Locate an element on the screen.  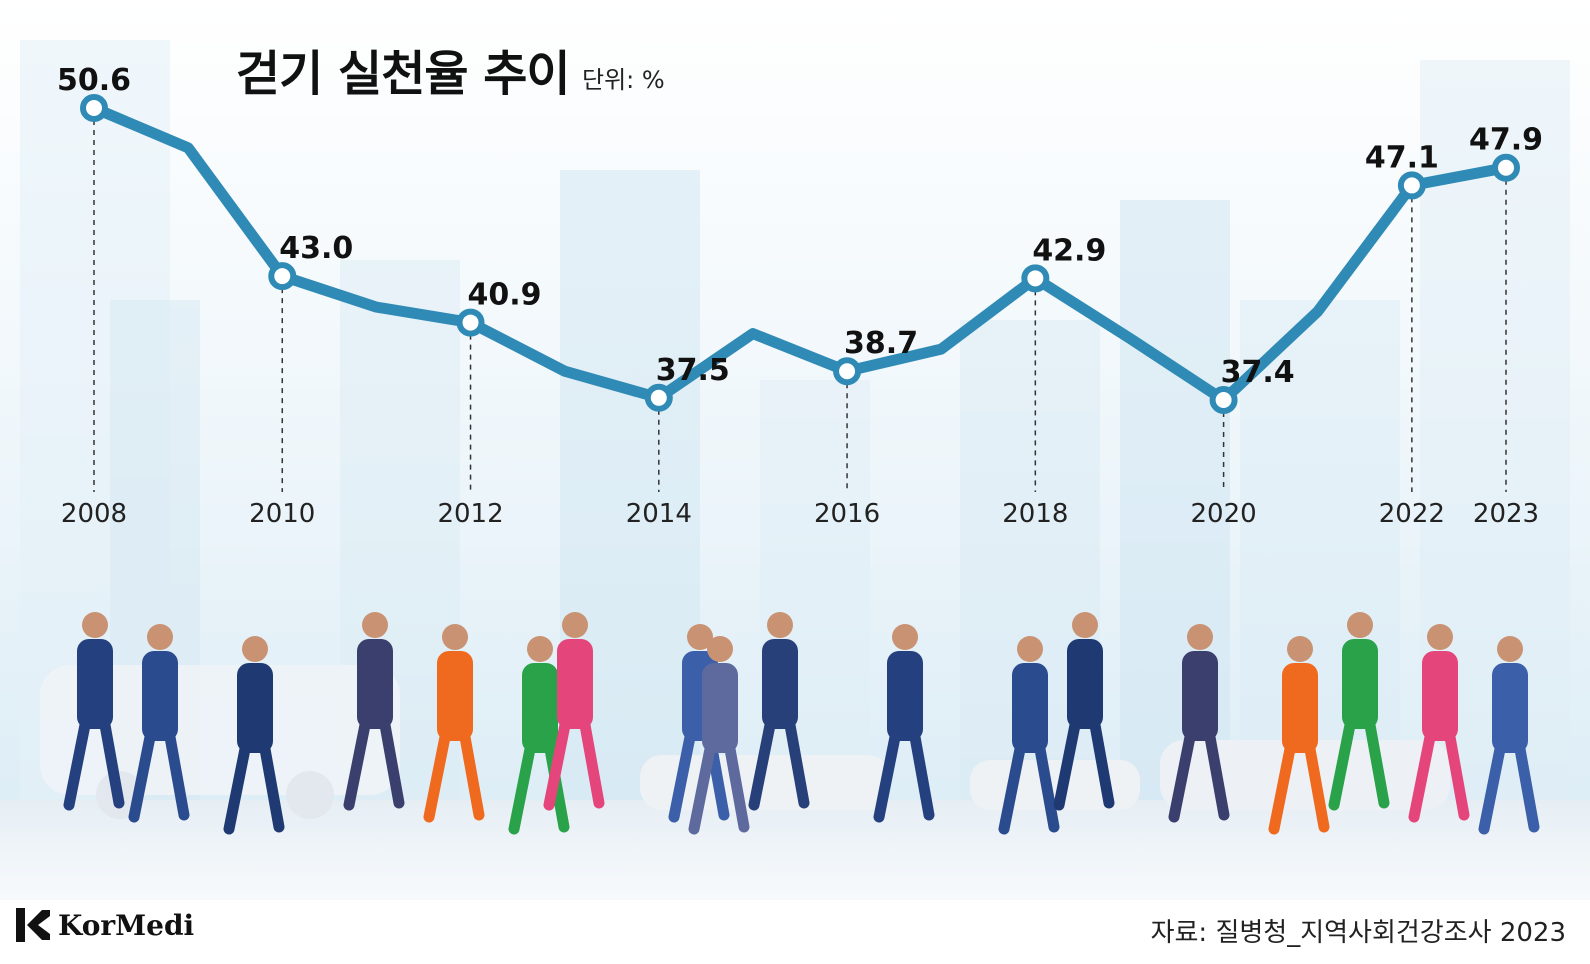
data-label: 40.9 is located at coordinates (505, 295).